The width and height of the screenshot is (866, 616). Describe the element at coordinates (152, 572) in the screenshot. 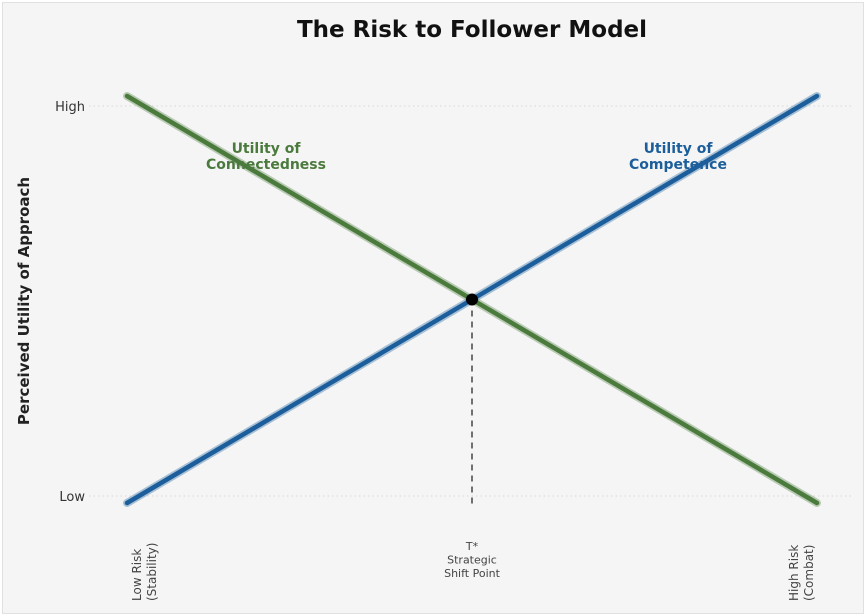

I see `x-tick-left-line-1: (Stability)` at that location.